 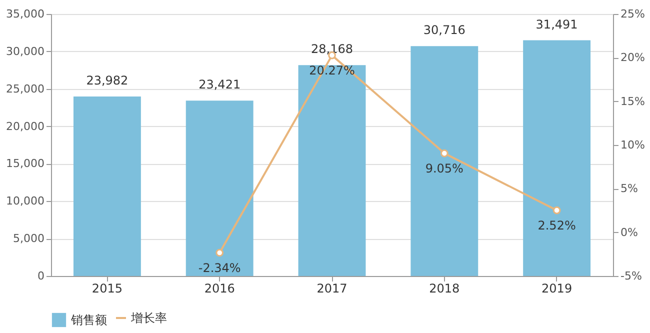 I want to click on y2-tick-label: 25%, so click(x=632, y=14).